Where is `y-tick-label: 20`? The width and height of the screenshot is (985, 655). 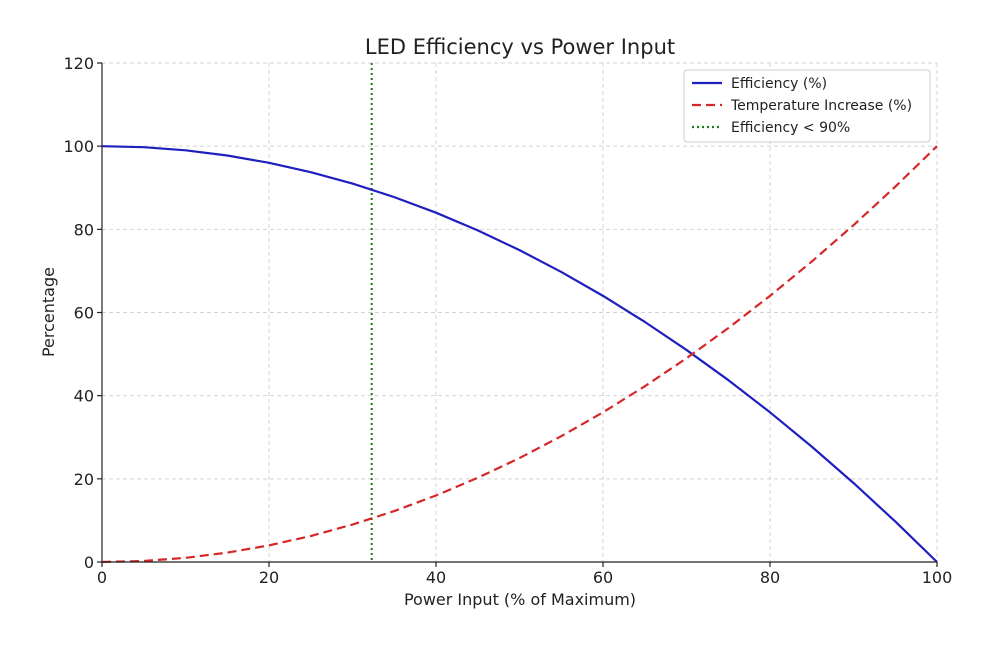 y-tick-label: 20 is located at coordinates (84, 479).